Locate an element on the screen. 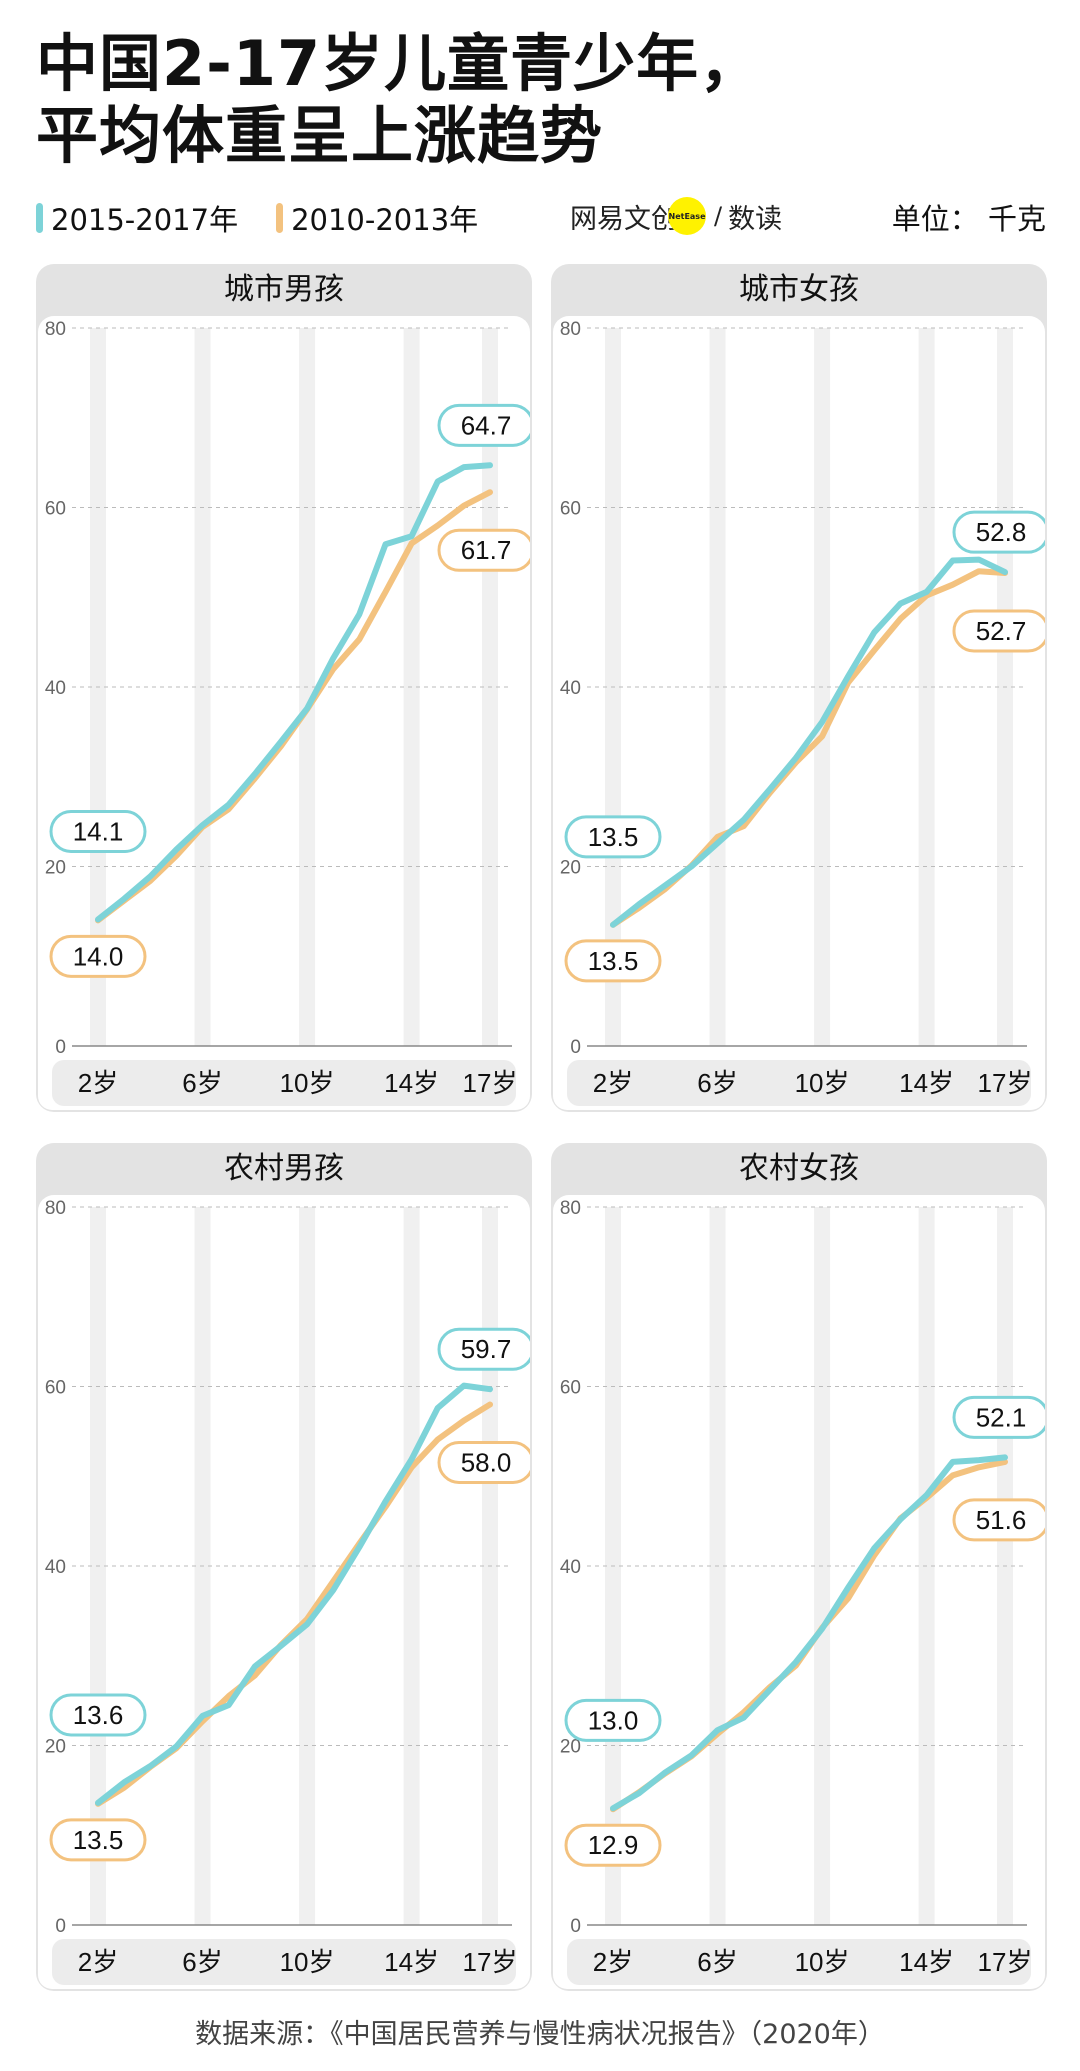  panel-title: 城市男孩 is located at coordinates (284, 289).